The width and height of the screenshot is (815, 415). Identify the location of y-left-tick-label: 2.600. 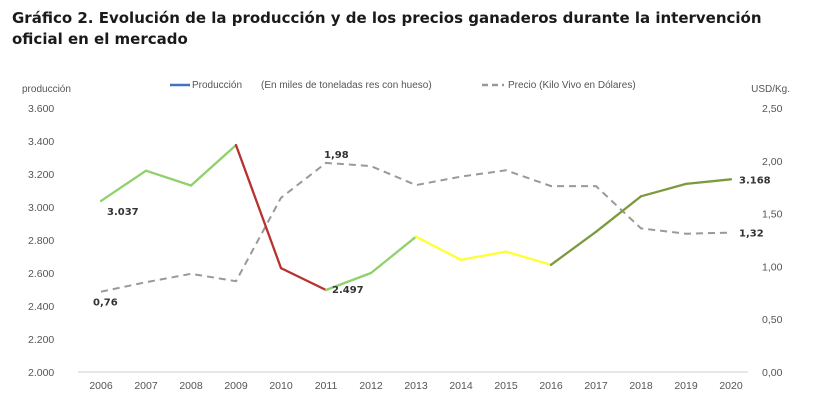
(41, 274).